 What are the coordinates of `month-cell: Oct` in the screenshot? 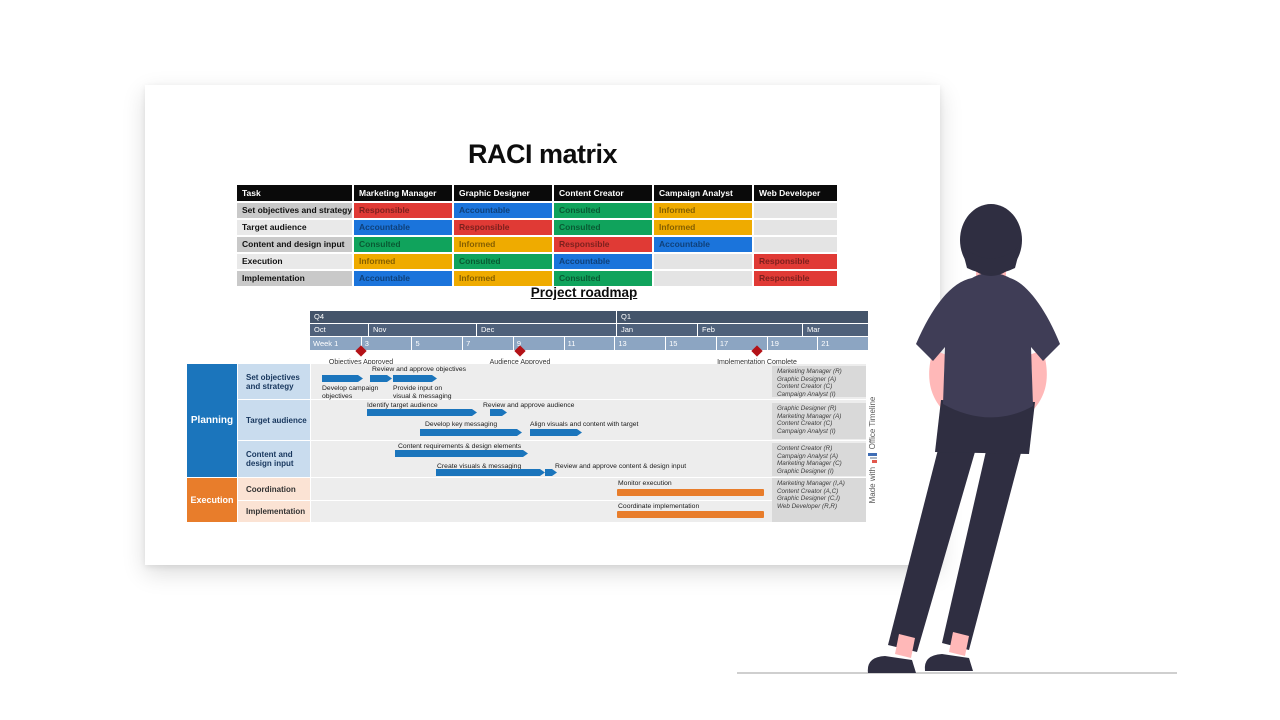 It's located at (339, 330).